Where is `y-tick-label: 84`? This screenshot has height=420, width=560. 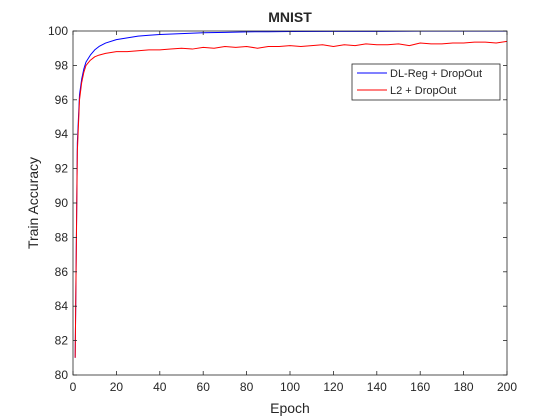 y-tick-label: 84 is located at coordinates (62, 306).